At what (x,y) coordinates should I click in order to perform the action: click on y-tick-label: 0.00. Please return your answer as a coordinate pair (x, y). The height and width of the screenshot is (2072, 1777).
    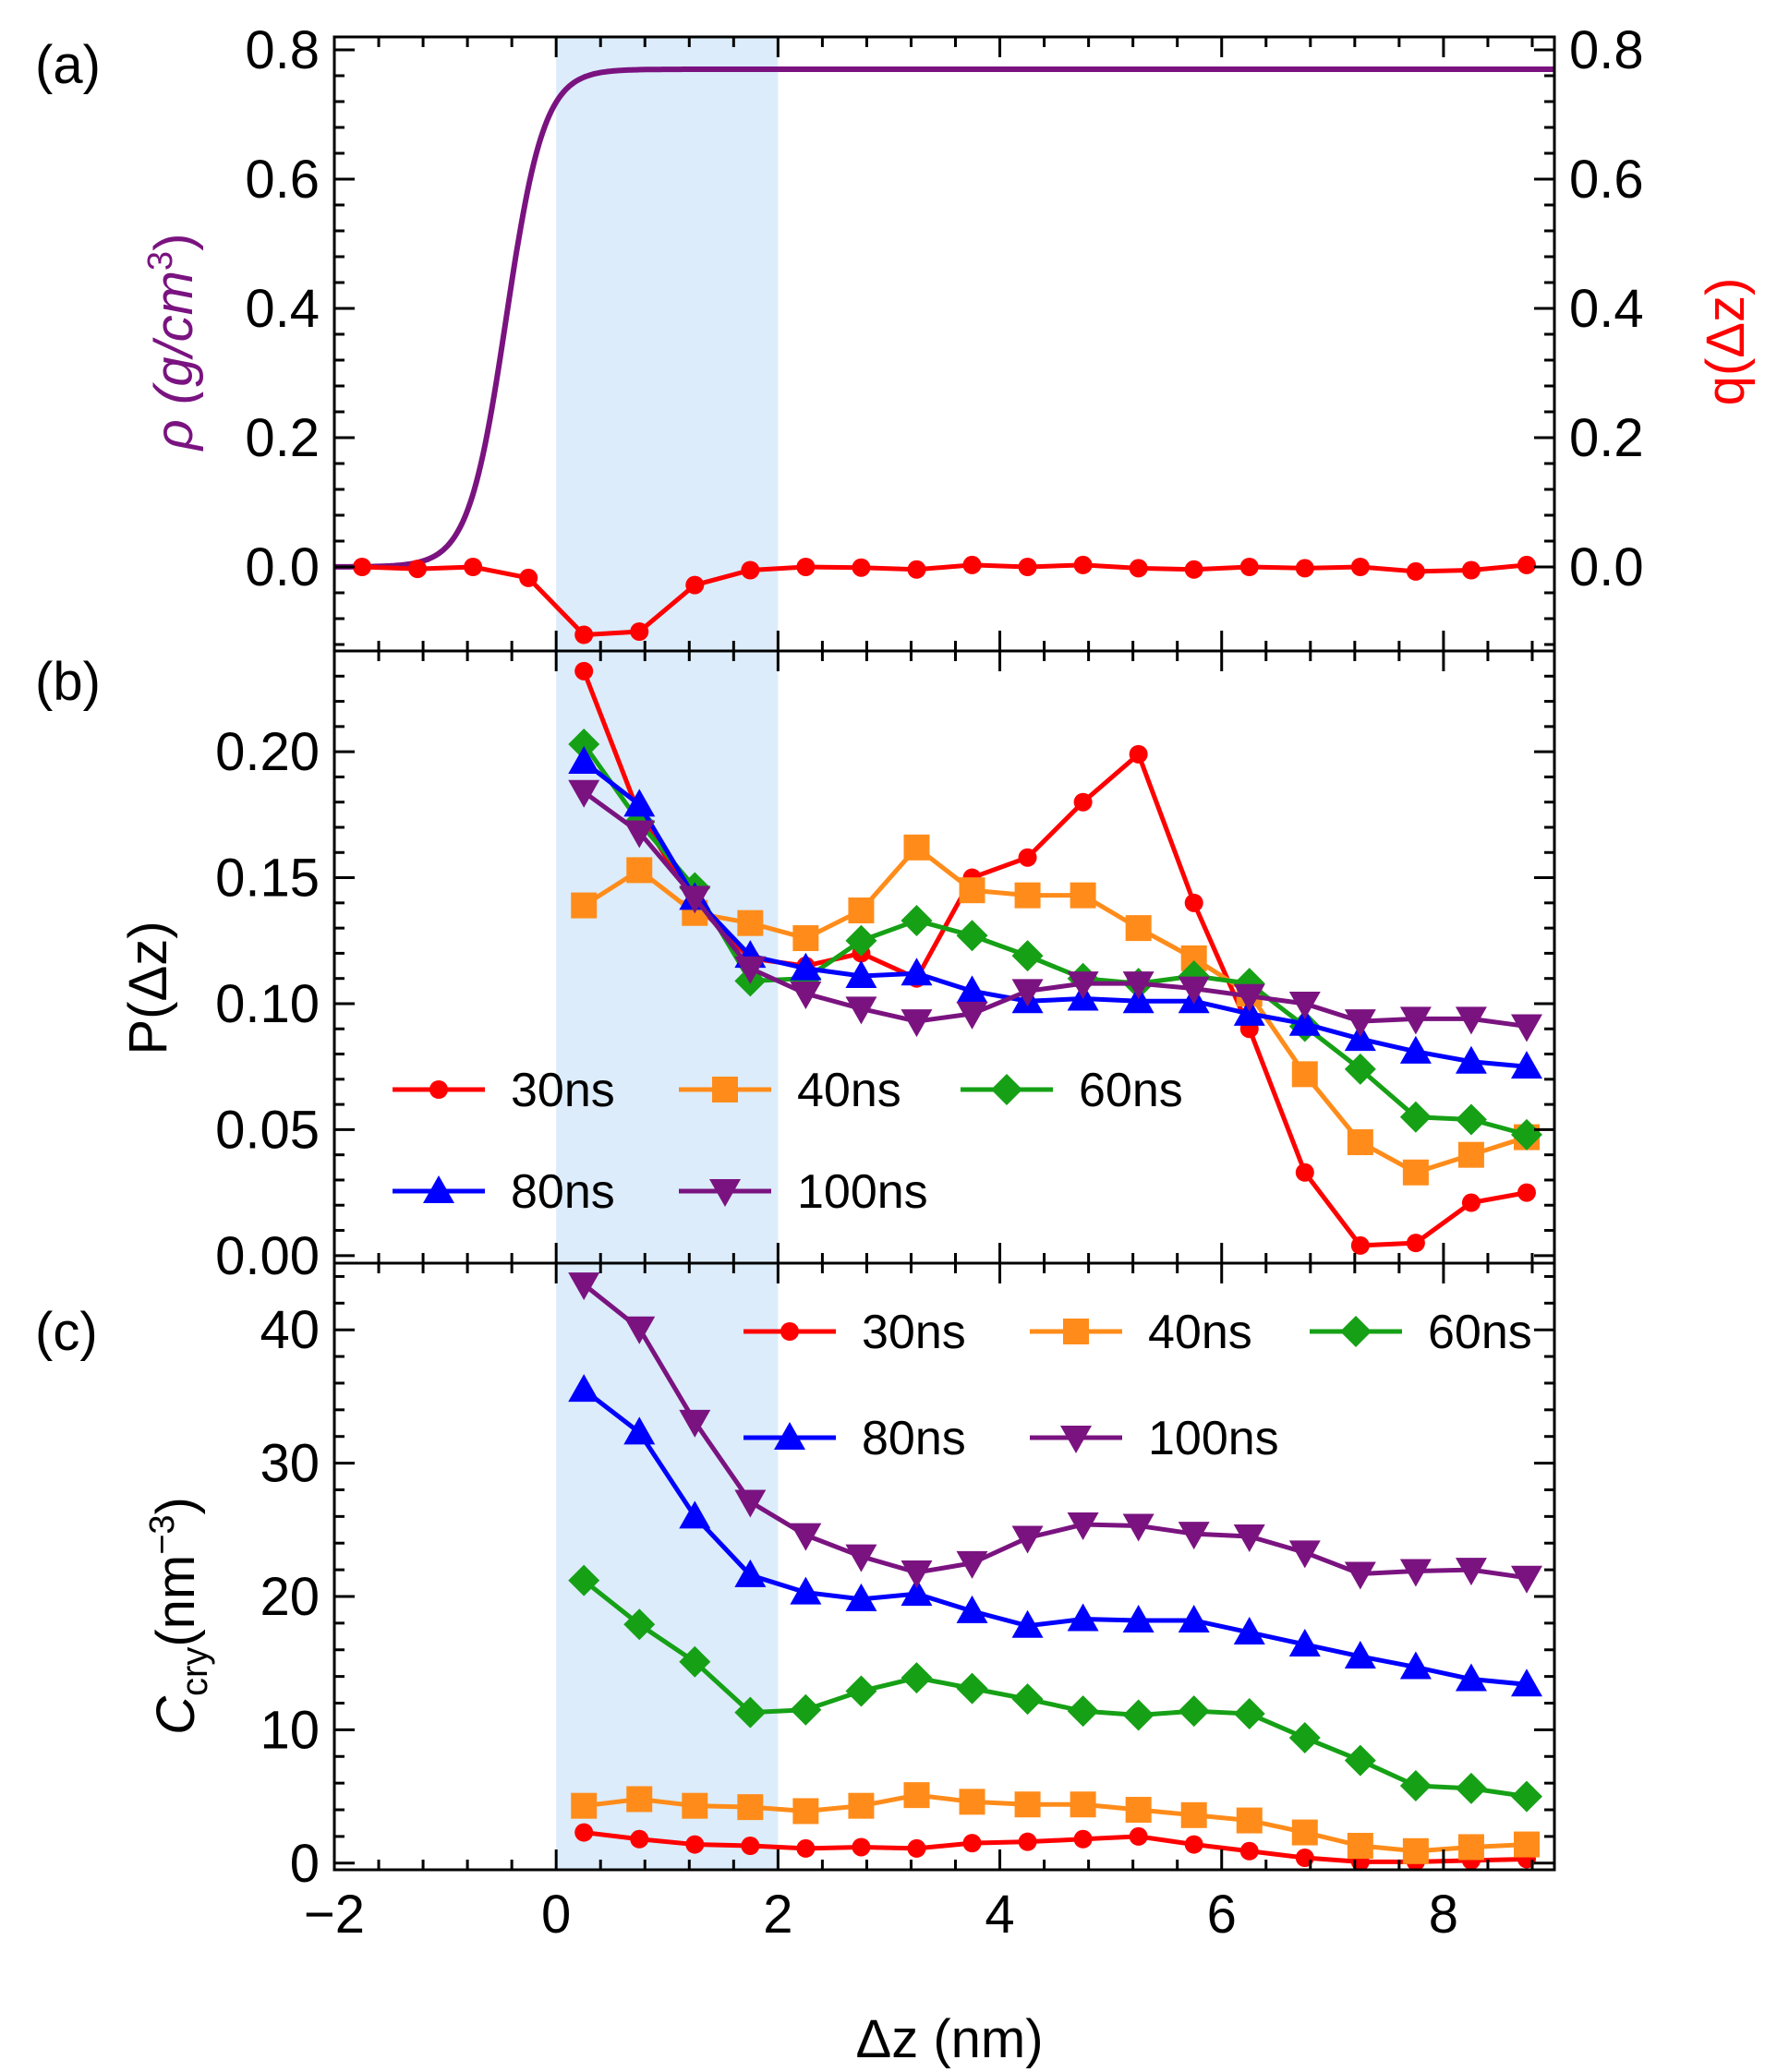
    Looking at the image, I should click on (267, 1256).